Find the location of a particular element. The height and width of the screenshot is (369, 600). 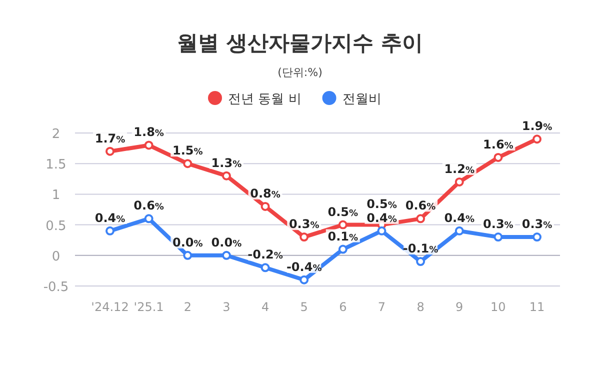

legend-label: 전월비 is located at coordinates (362, 99).